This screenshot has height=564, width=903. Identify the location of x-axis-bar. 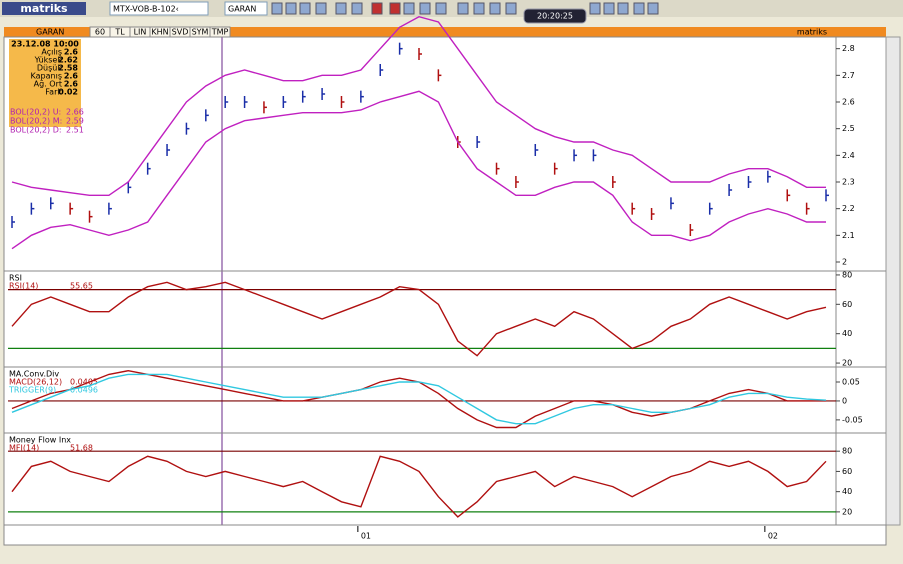
(445, 535).